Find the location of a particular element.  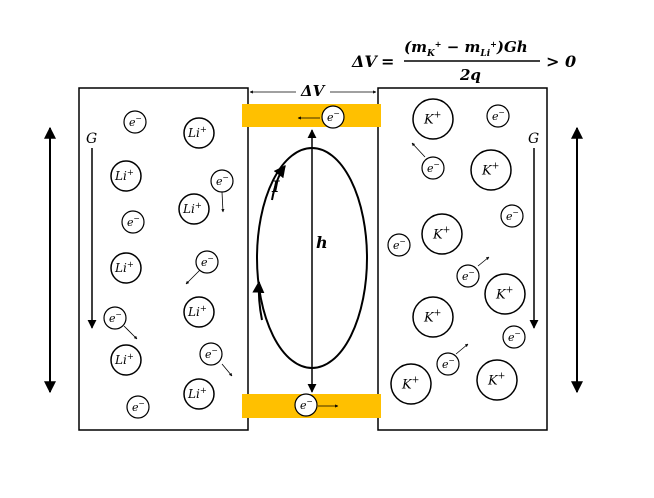

gravity-label-right: G is located at coordinates (533, 139).